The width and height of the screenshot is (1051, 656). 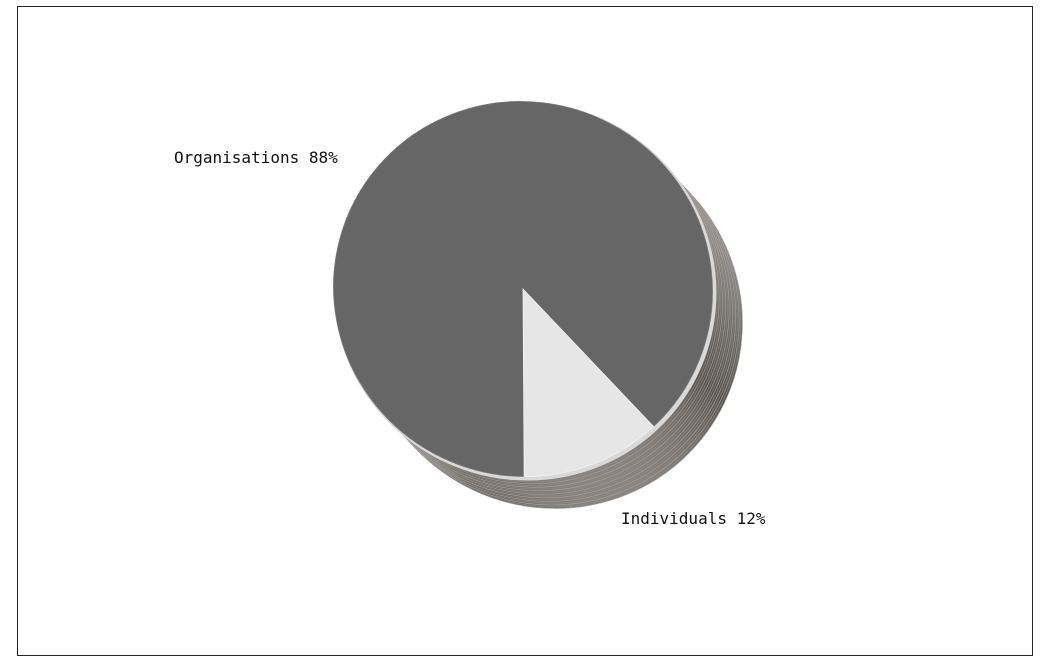 I want to click on slice-label-organisations: Organisations 88%, so click(x=256, y=157).